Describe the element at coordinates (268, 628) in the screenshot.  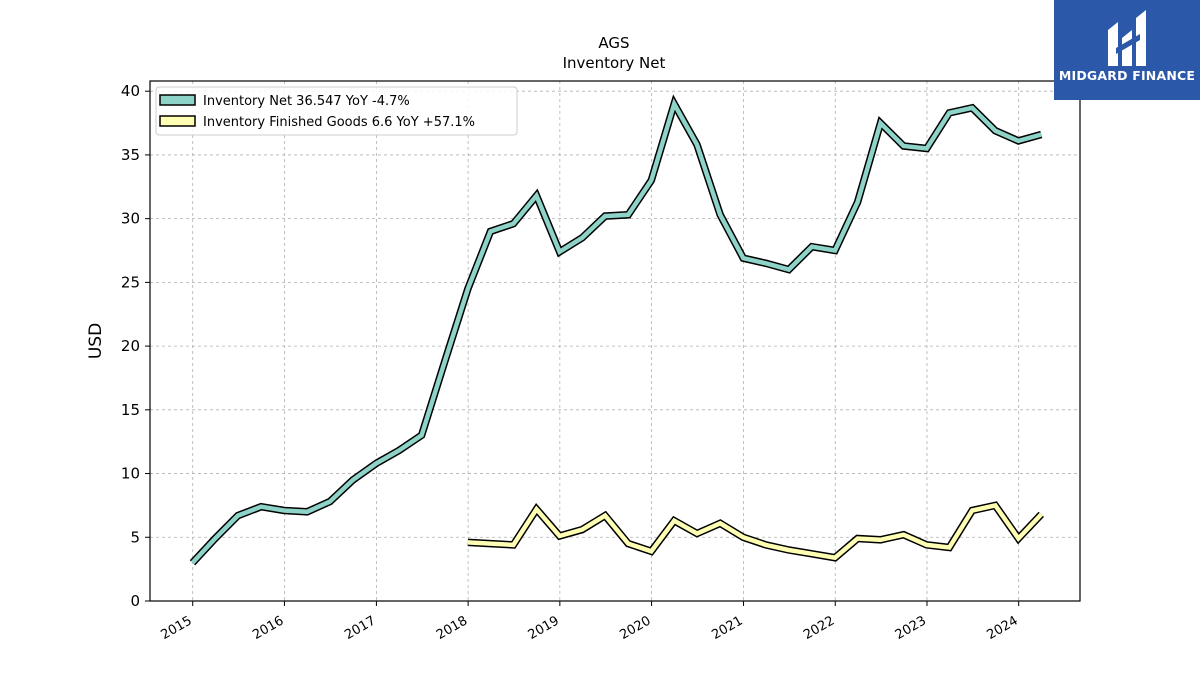
I see `x-tick-label: 2016` at that location.